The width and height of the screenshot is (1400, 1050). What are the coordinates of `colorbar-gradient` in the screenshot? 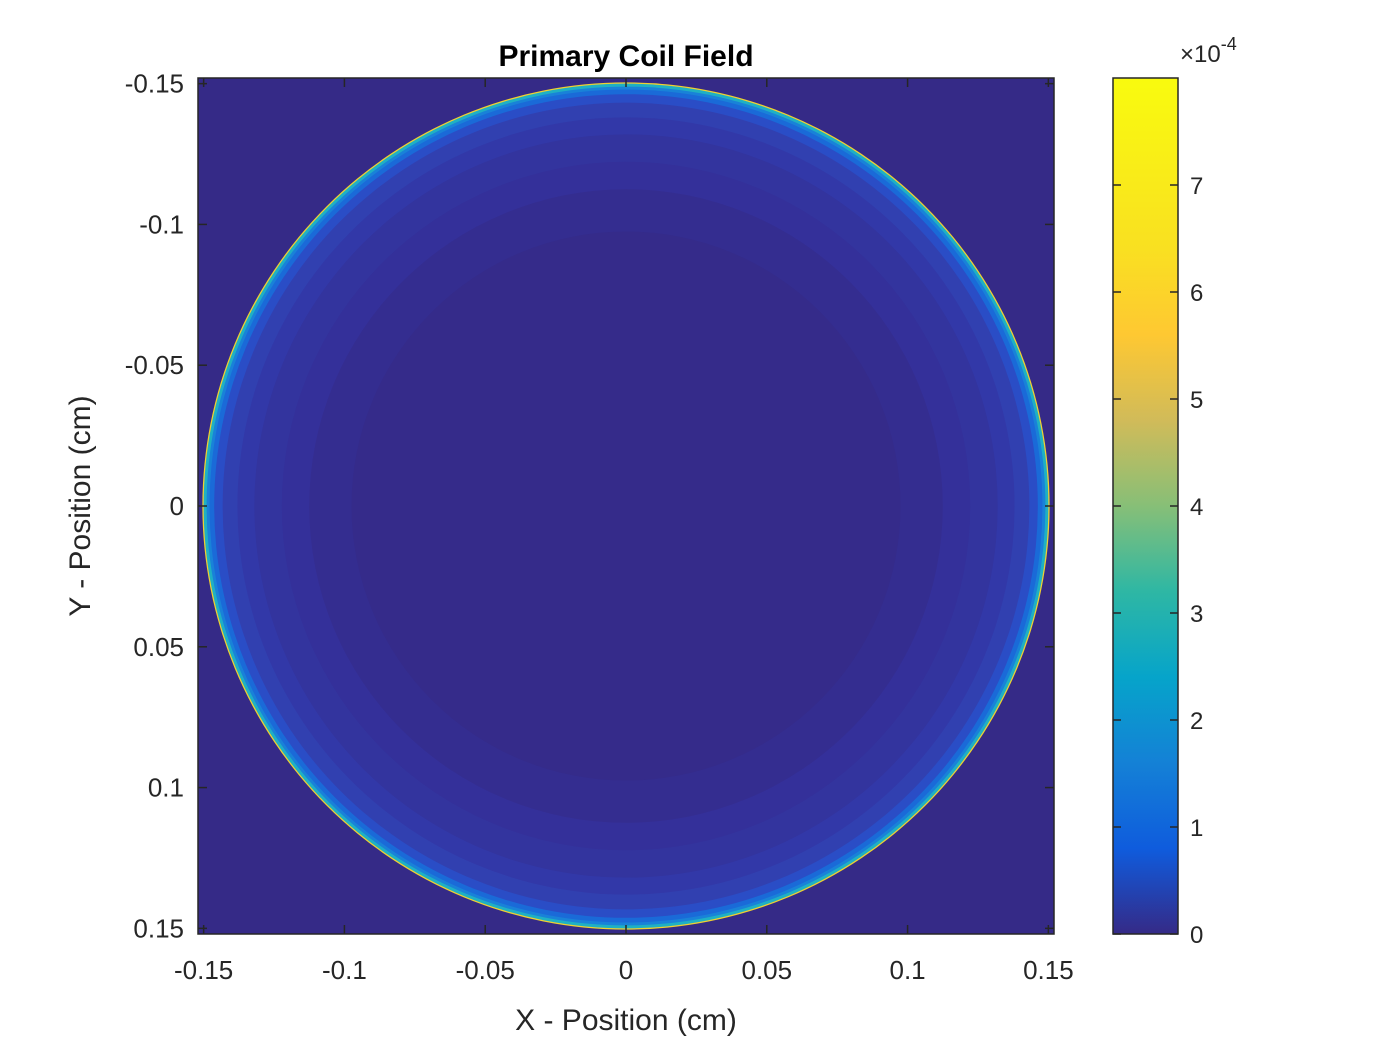 It's located at (1145, 506).